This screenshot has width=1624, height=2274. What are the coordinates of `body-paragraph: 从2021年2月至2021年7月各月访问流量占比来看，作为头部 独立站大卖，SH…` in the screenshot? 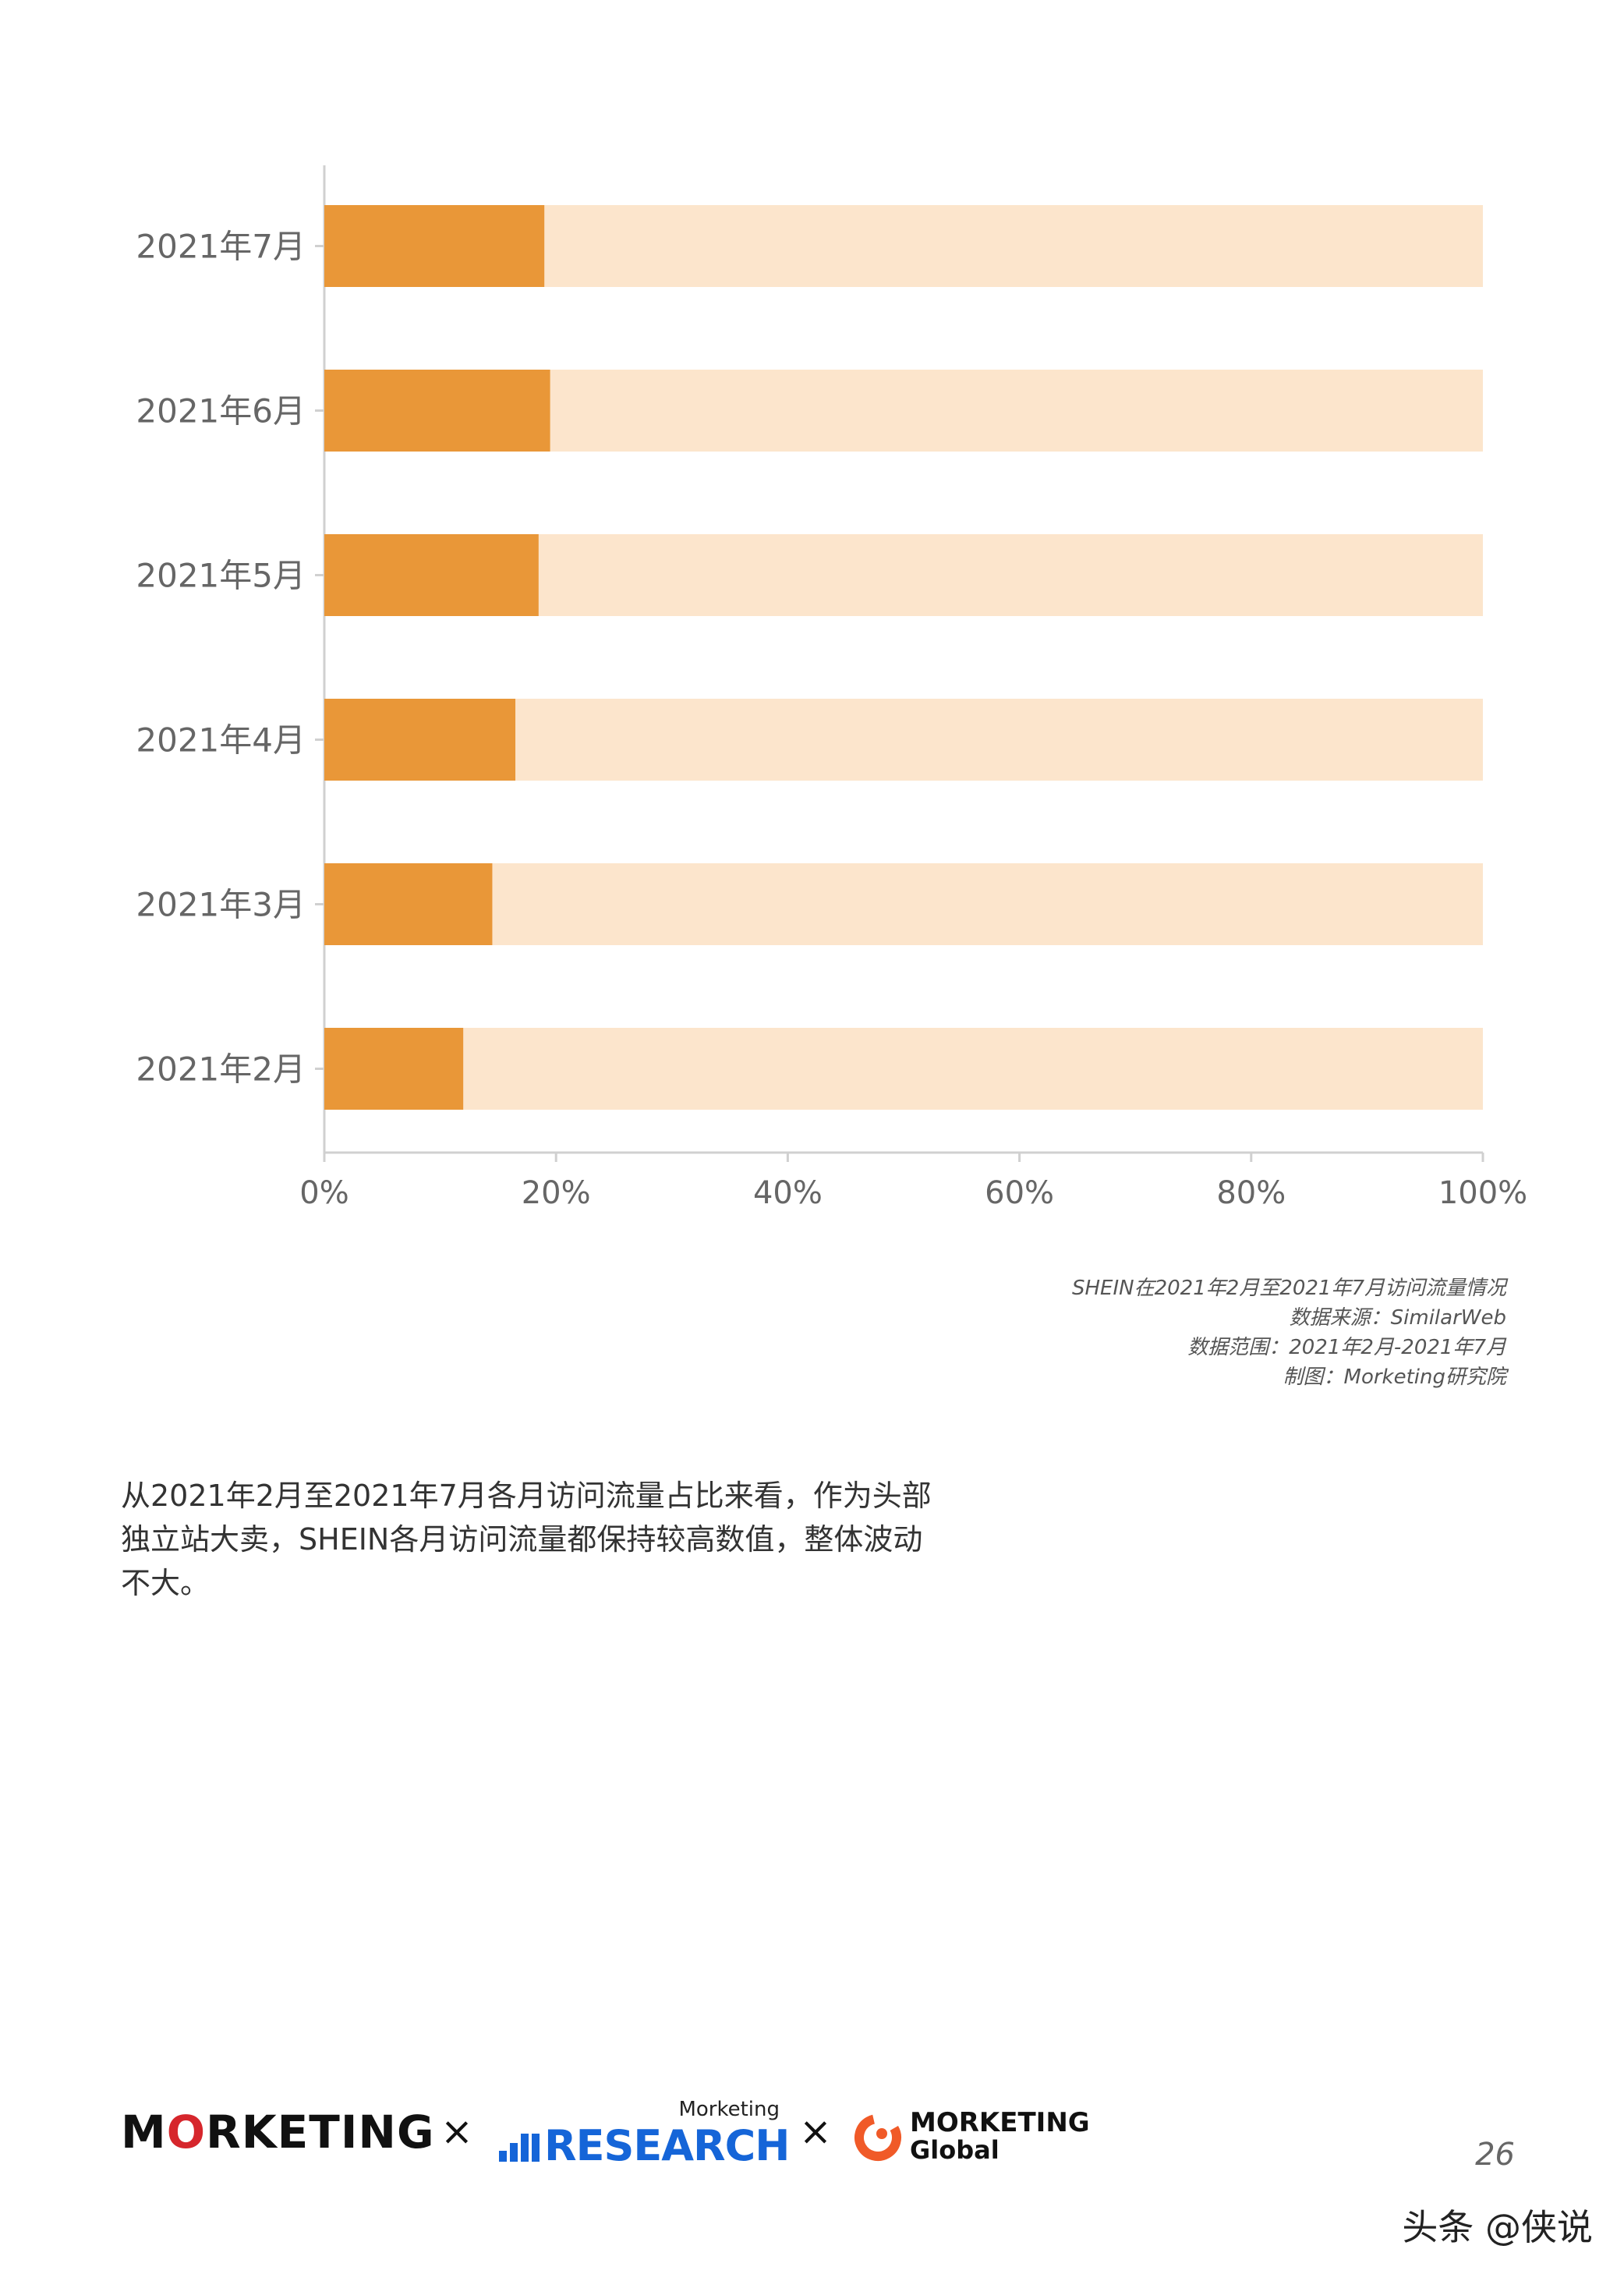 It's located at (542, 1539).